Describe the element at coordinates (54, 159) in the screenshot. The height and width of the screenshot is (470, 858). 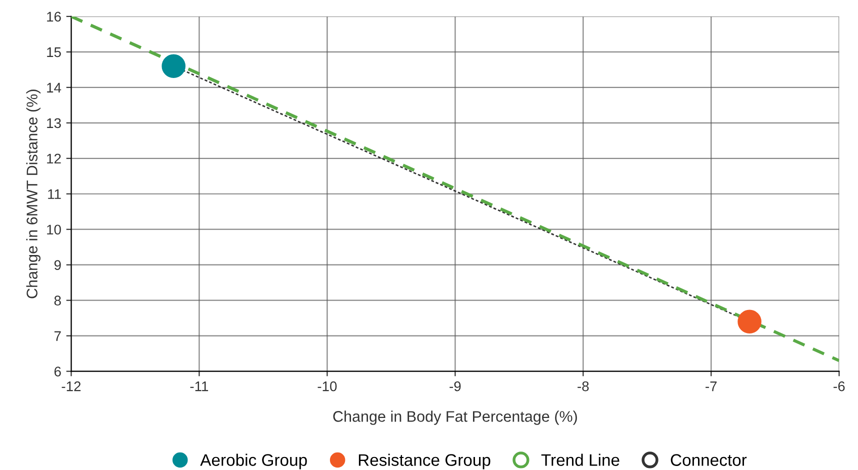
I see `y-tick-label: 12` at that location.